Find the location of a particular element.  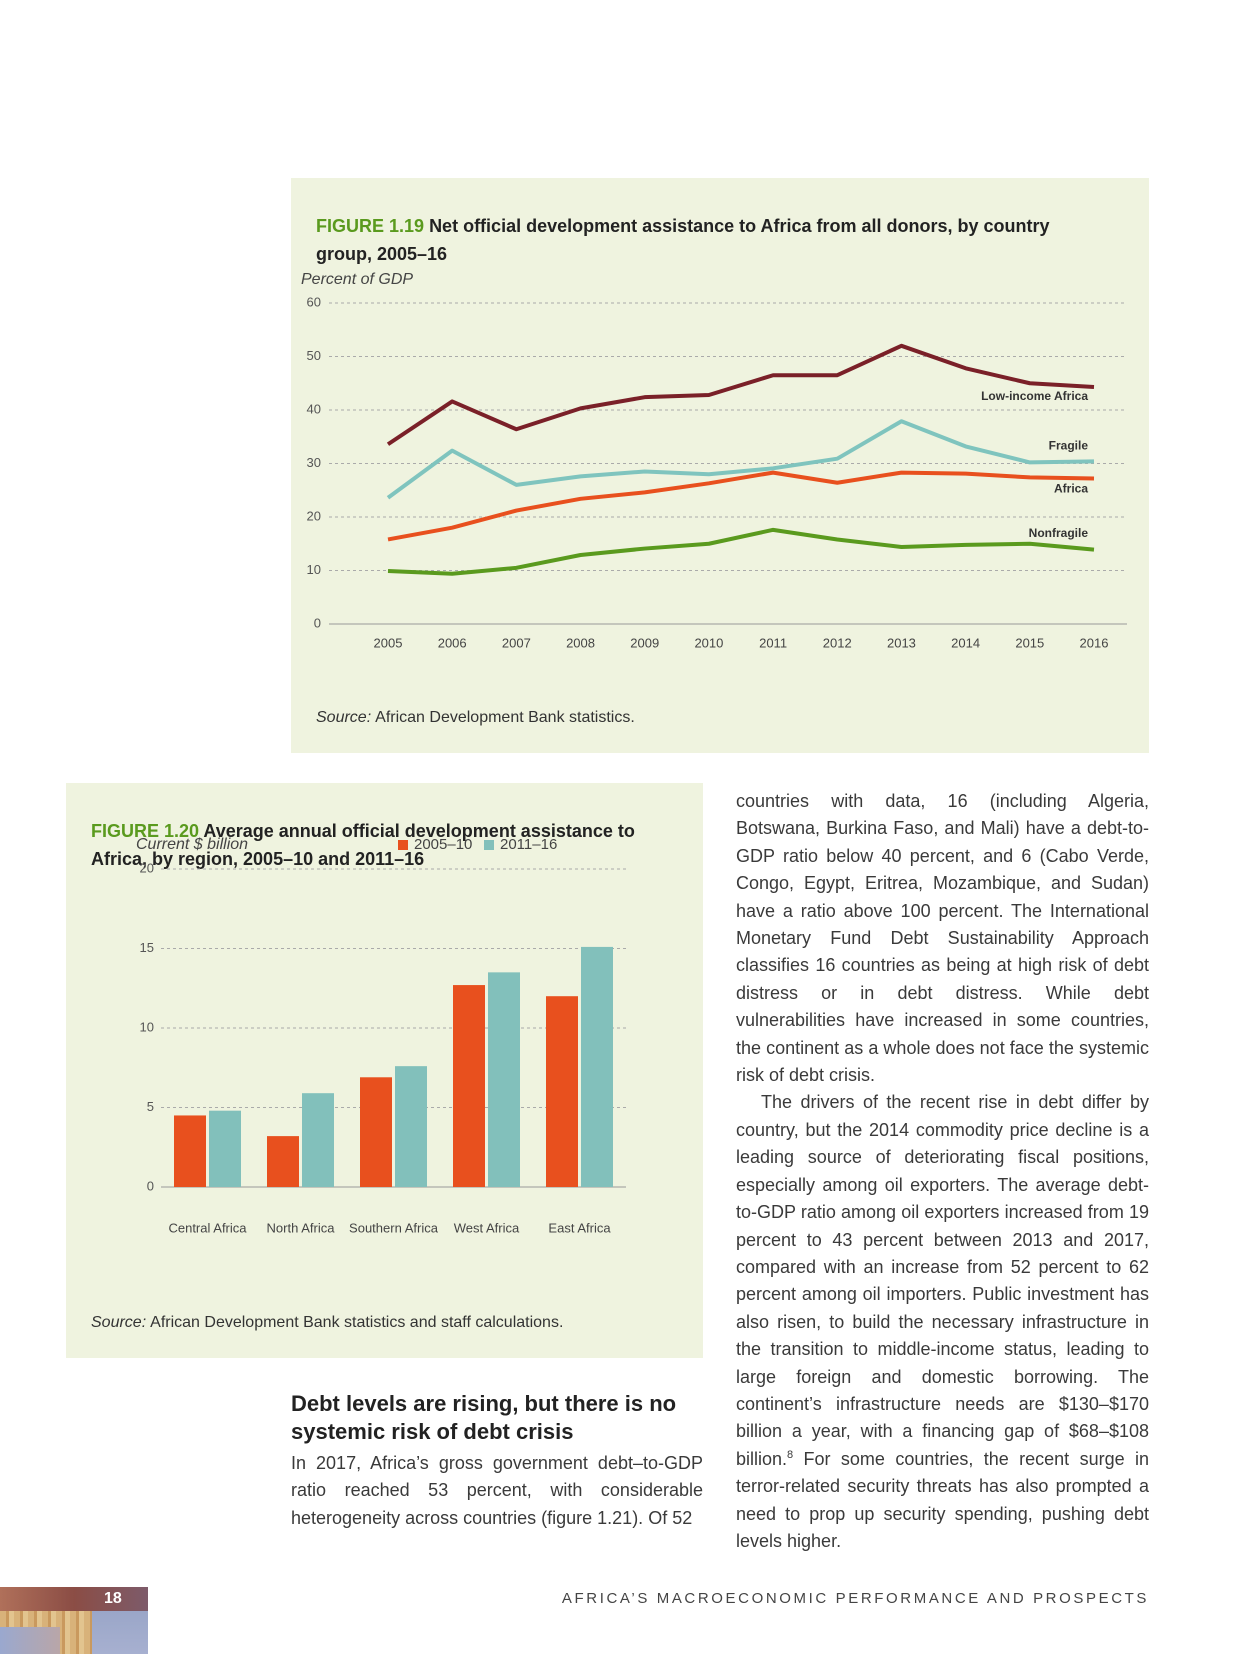

x-tick-label: 2012 is located at coordinates (837, 642).